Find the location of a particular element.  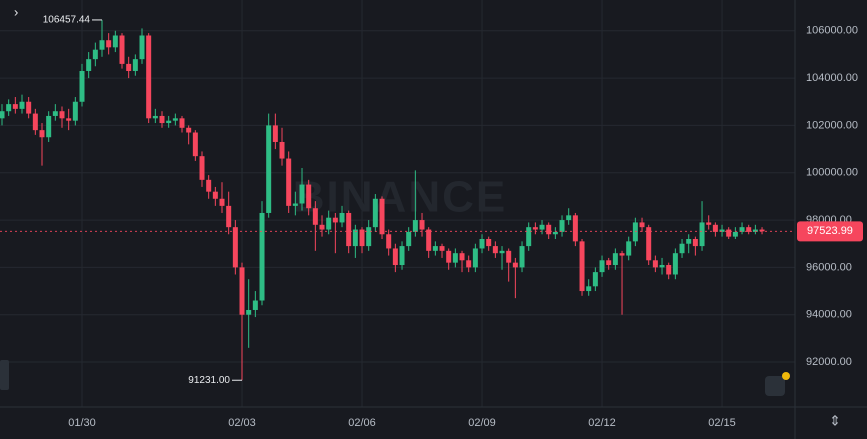

events-icon is located at coordinates (775, 386).